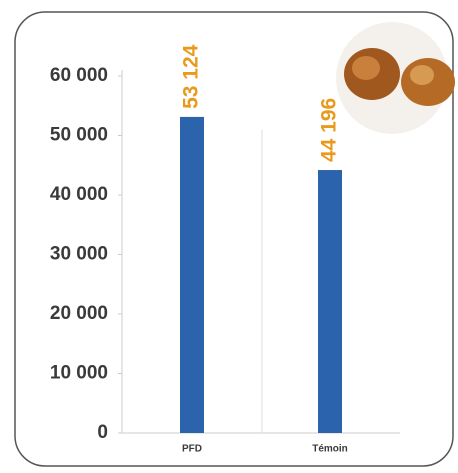  I want to click on value-label: 53 124, so click(191, 76).